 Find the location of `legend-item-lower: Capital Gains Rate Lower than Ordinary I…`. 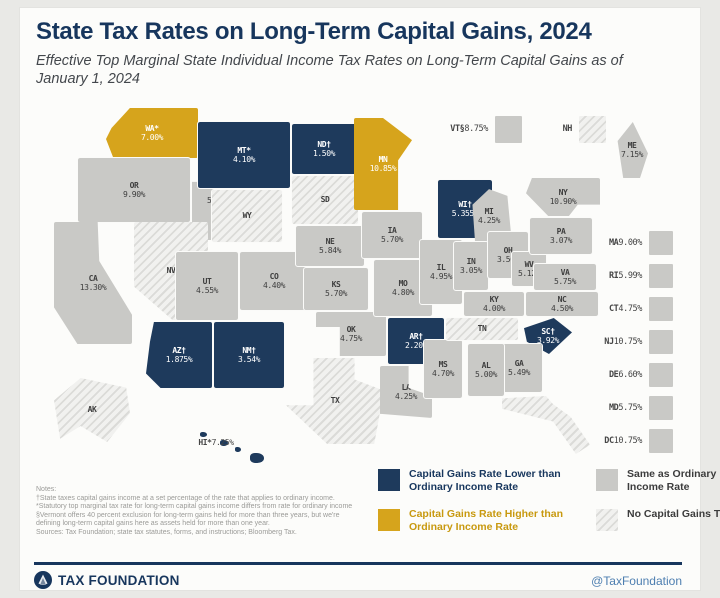

legend-item-lower: Capital Gains Rate Lower than Ordinary I… is located at coordinates (482, 481).